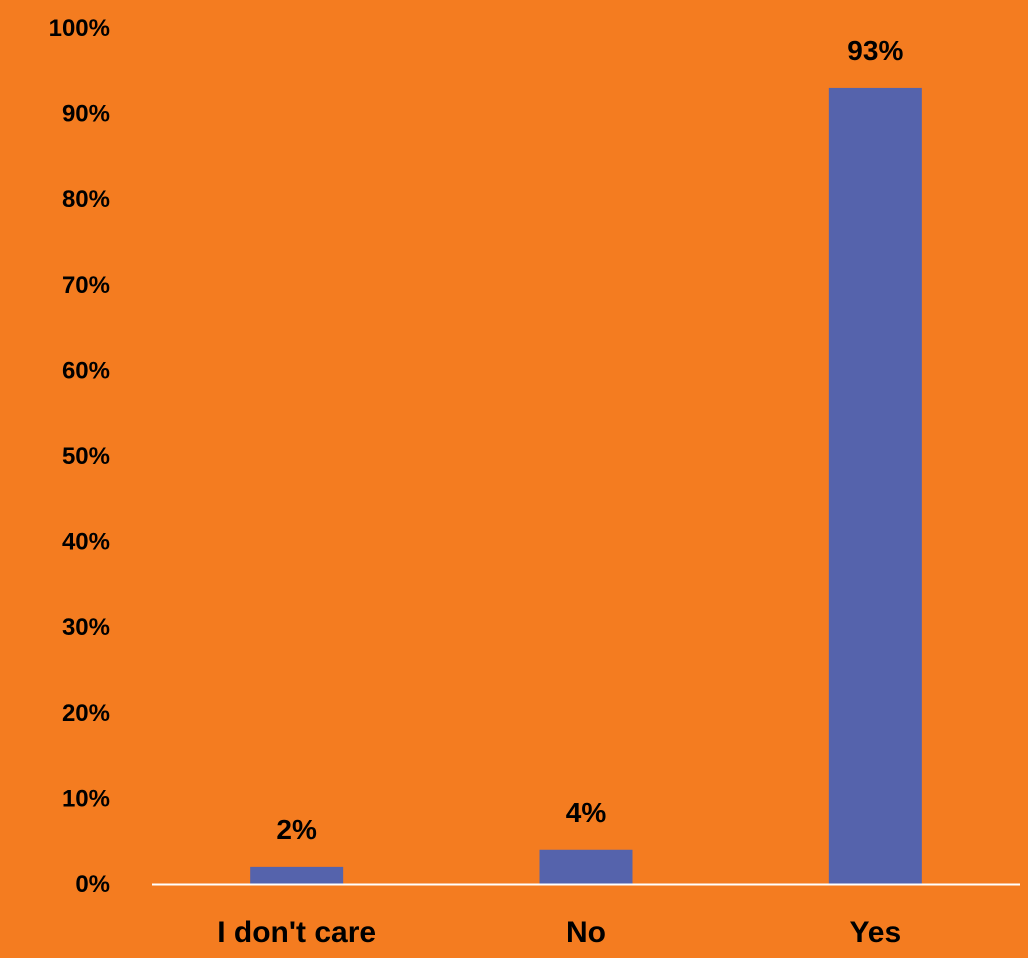 This screenshot has height=958, width=1028. What do you see at coordinates (92, 884) in the screenshot?
I see `y-tick-label: 0%` at bounding box center [92, 884].